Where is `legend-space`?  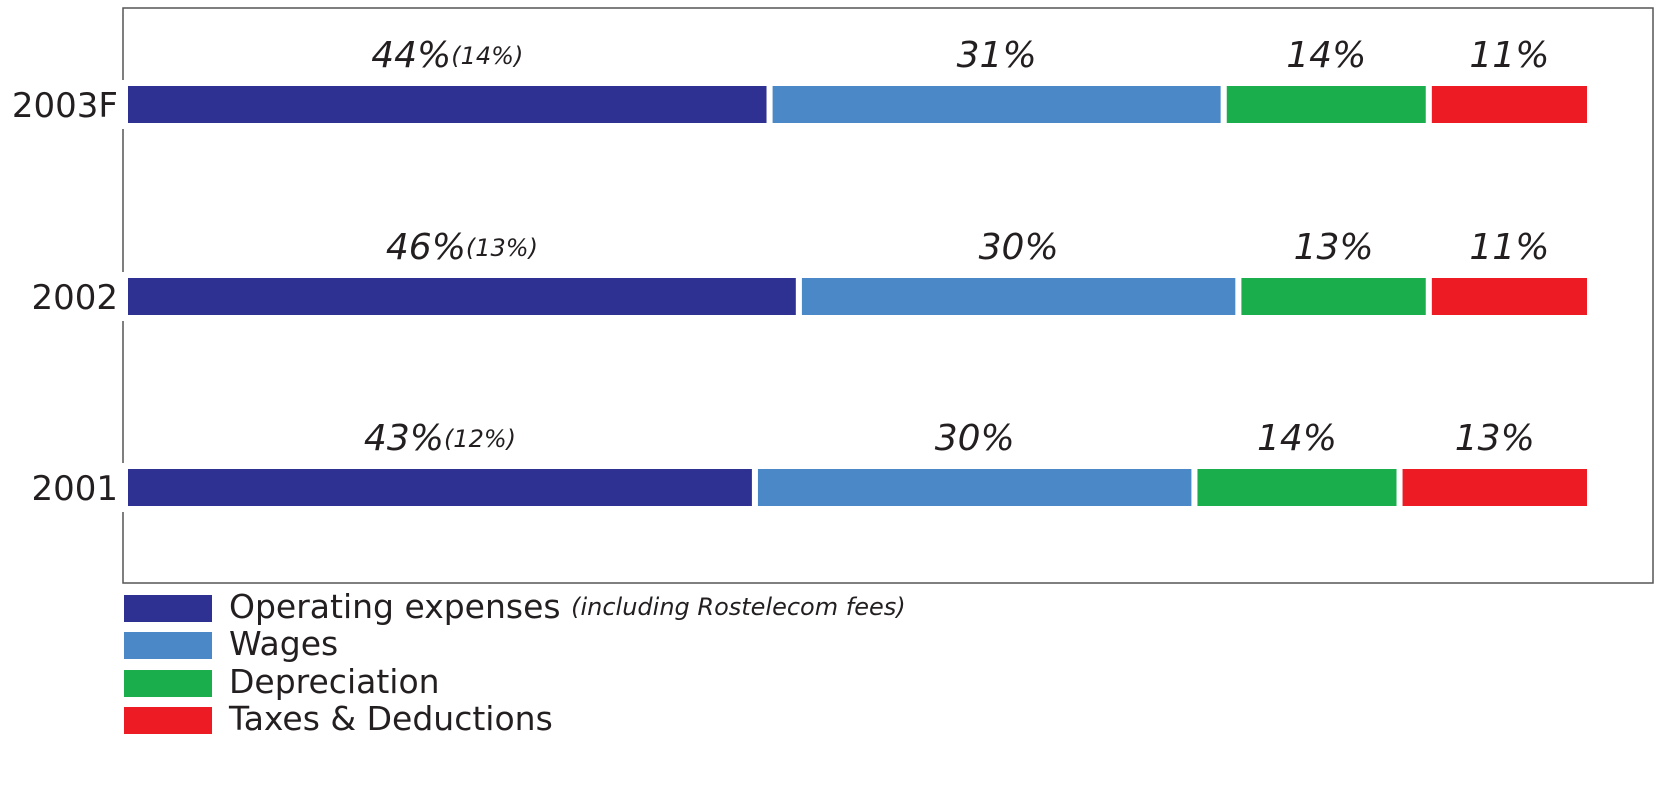 legend-space is located at coordinates (566, 606).